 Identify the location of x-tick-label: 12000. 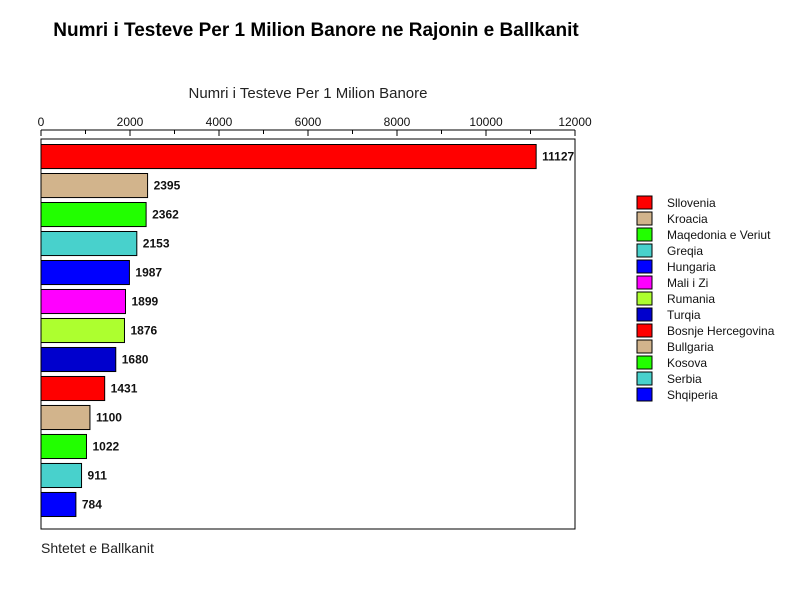
(575, 122).